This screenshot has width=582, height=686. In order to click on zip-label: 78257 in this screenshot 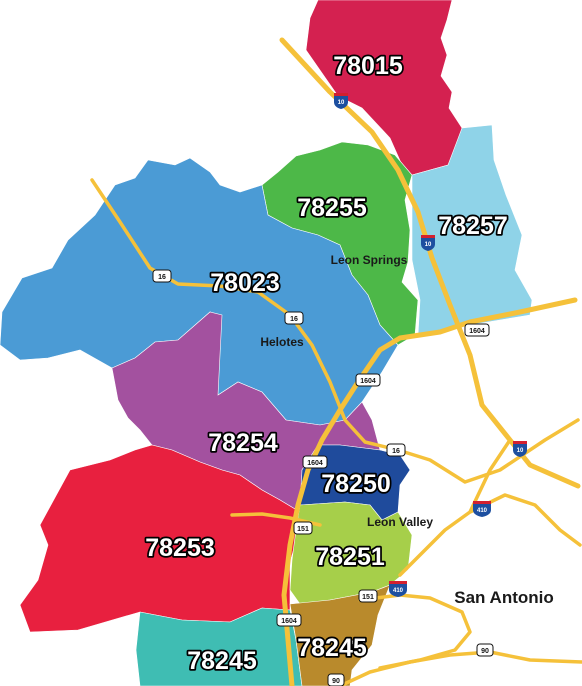, I will do `click(473, 226)`.